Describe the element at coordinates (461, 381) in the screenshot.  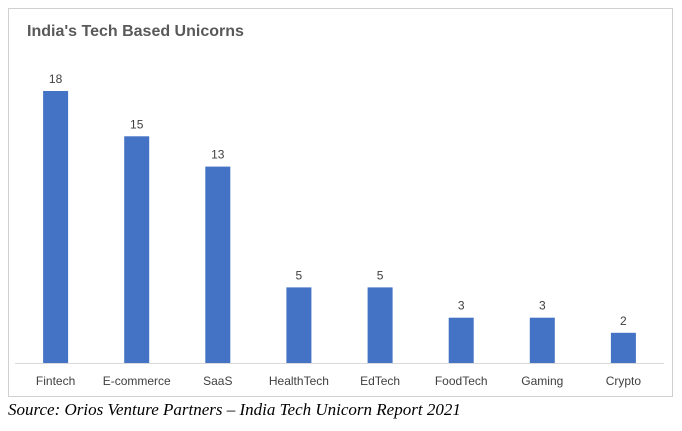
I see `x-tick-label: FoodTech` at that location.